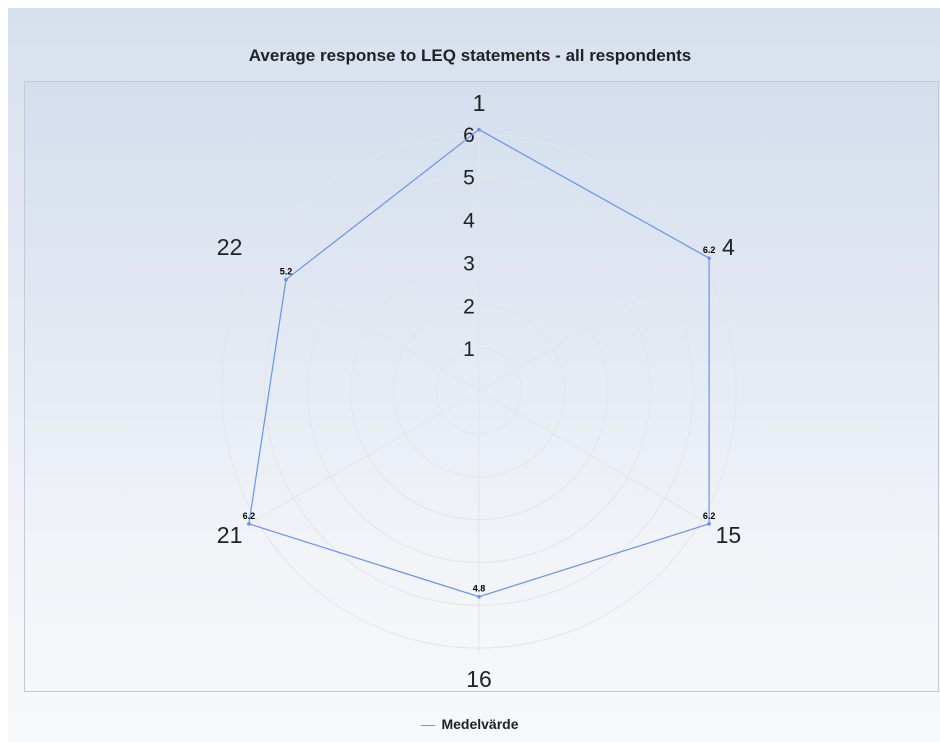 This screenshot has width=940, height=742. Describe the element at coordinates (709, 250) in the screenshot. I see `data-label-4: 6.2` at that location.